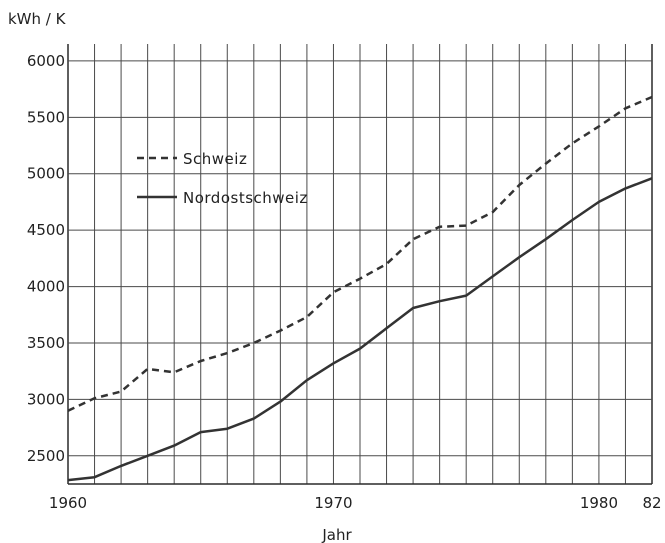 The height and width of the screenshot is (543, 665). Describe the element at coordinates (599, 503) in the screenshot. I see `x-tick-label: 1980` at that location.